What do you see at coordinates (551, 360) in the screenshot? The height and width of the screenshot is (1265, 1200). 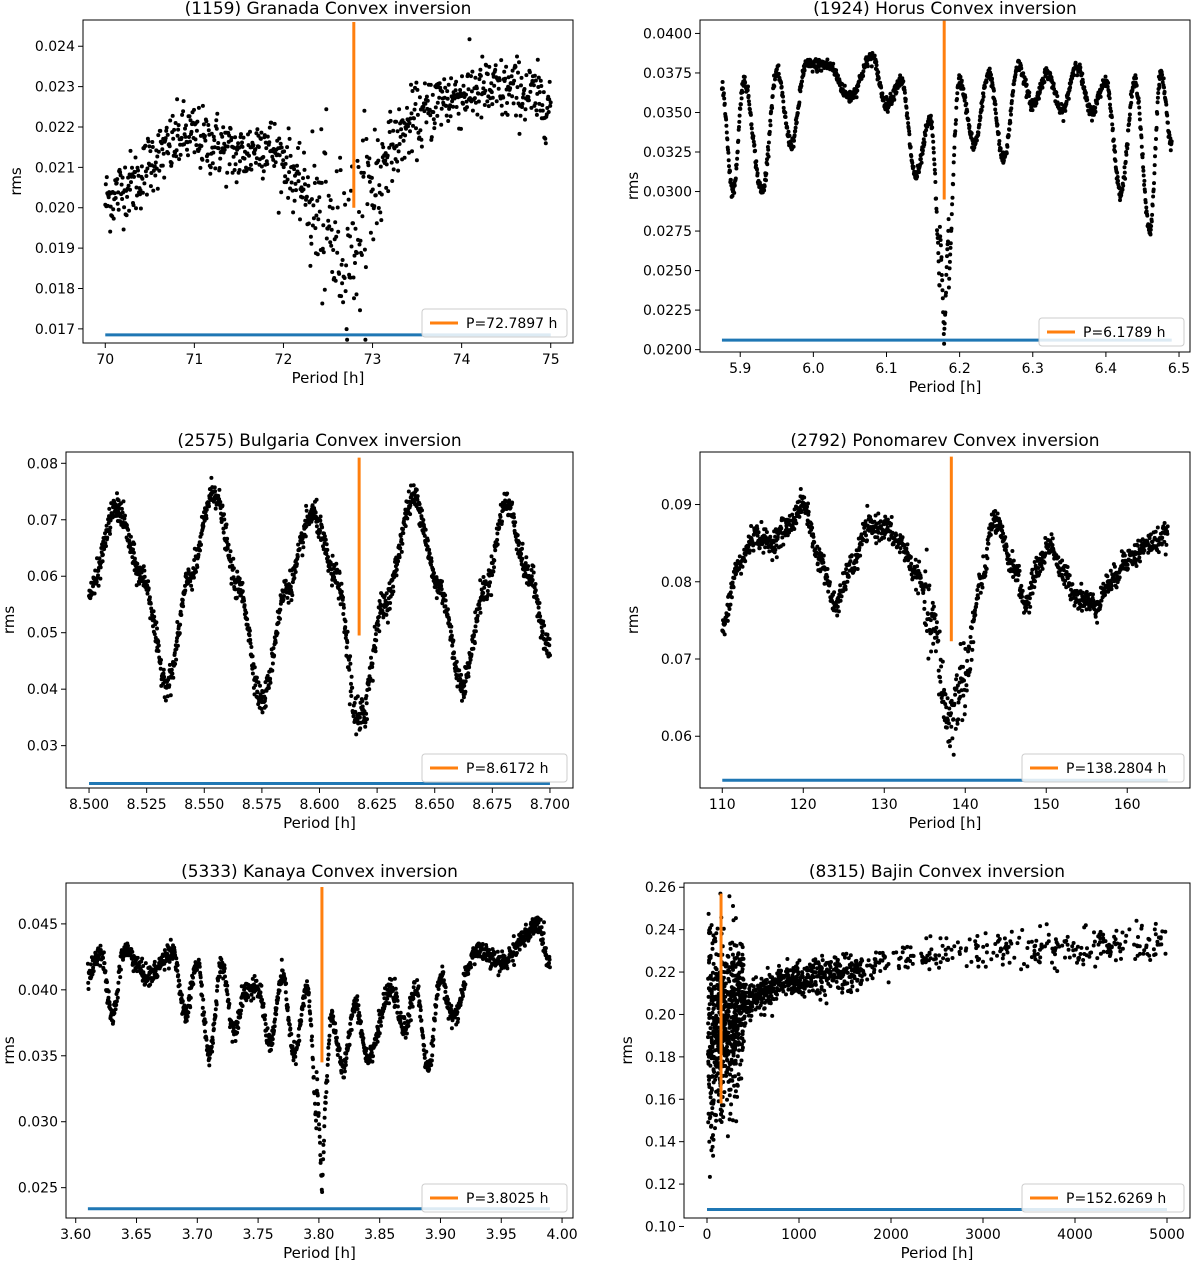 I see `x-tick-label: 75` at bounding box center [551, 360].